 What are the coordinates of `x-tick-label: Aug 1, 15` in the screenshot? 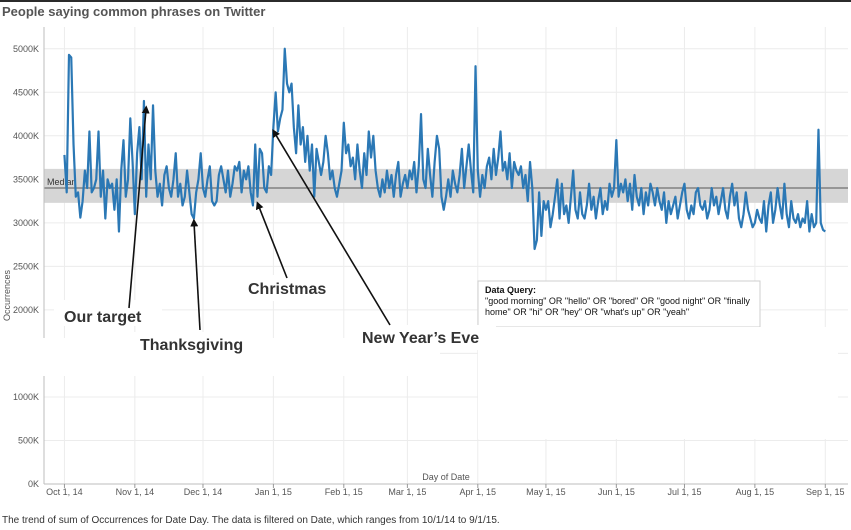 It's located at (755, 492).